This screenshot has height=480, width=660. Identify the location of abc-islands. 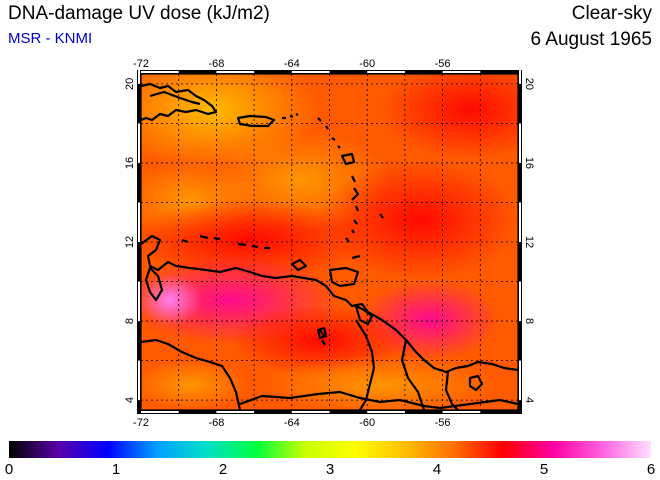
(201, 239).